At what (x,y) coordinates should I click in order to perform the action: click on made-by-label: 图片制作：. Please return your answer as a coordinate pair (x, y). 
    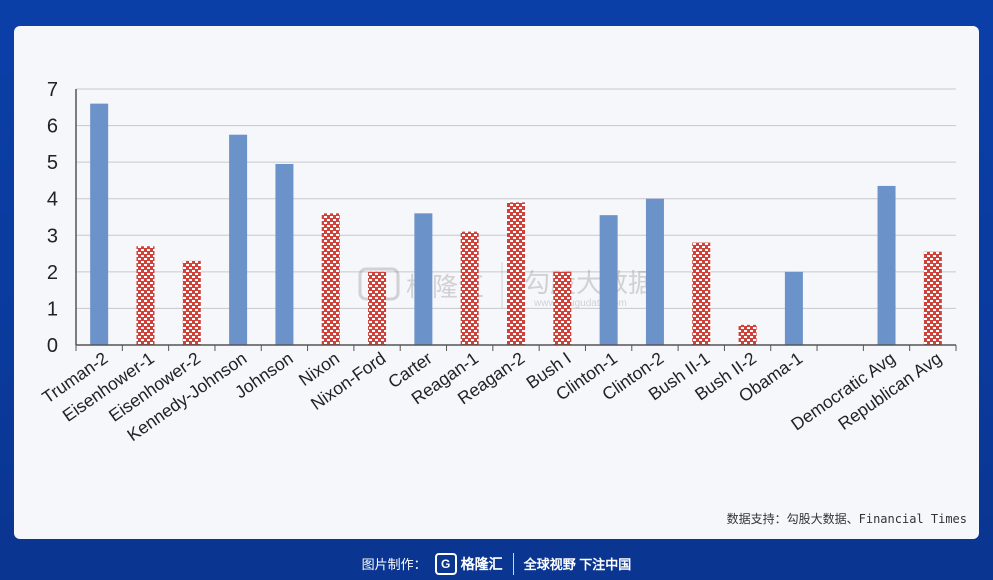
    Looking at the image, I should click on (394, 564).